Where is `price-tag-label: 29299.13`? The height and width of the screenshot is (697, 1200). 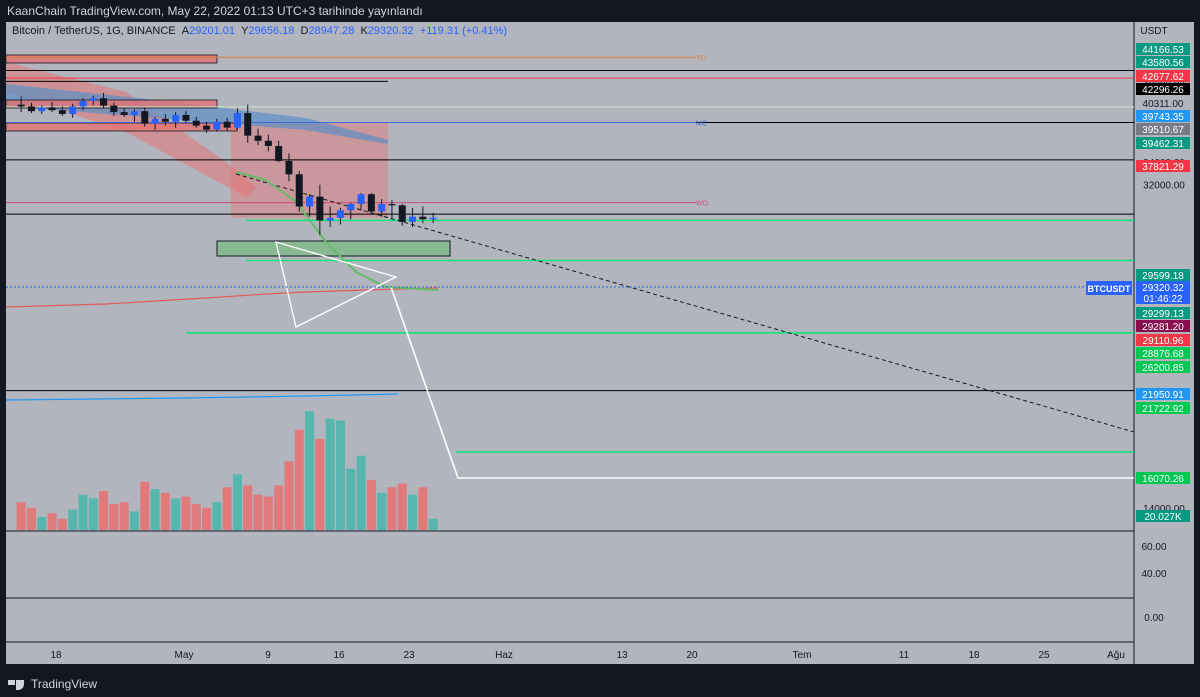
price-tag-label: 29299.13 is located at coordinates (1163, 314).